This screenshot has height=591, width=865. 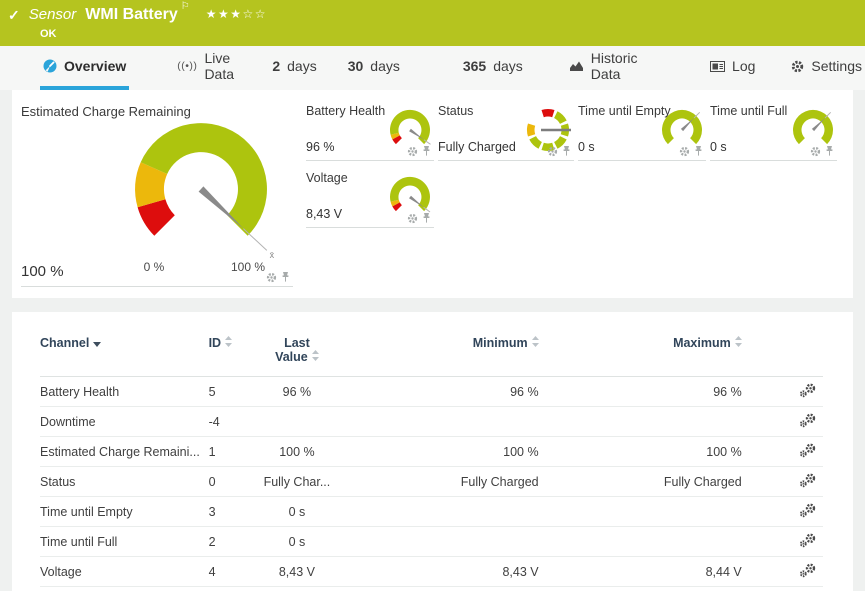 I want to click on table-row: Voltage 4 8,43 V 8,43 V 8,44 V, so click(x=431, y=571).